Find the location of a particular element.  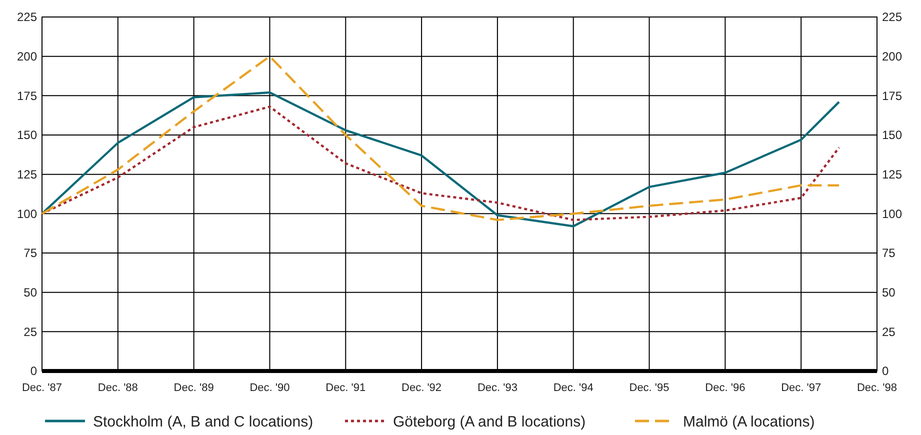

y-tick-label: 125 is located at coordinates (27, 175).